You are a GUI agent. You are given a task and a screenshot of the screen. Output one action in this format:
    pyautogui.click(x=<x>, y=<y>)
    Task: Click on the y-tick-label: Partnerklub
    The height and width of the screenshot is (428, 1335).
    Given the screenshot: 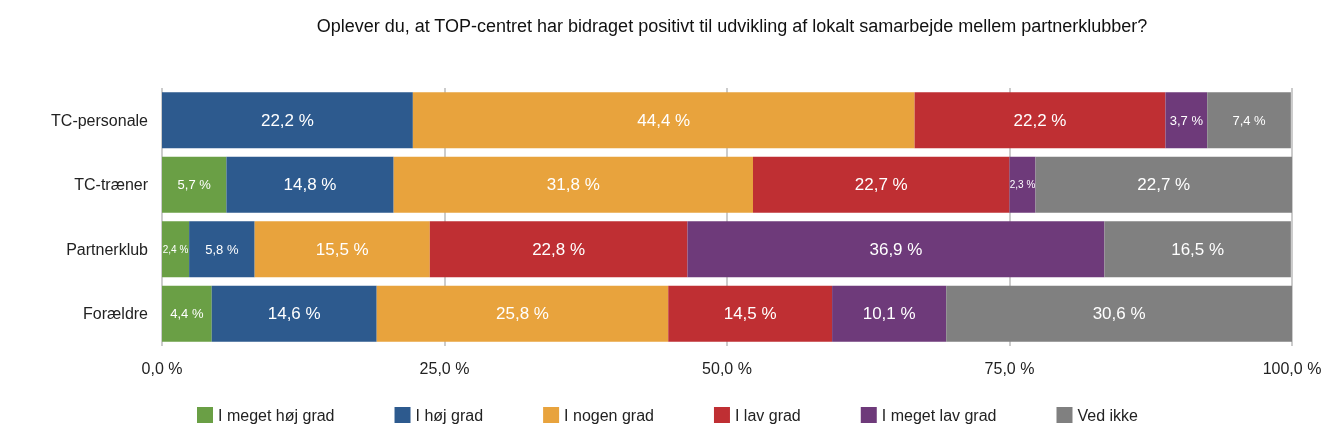 What is the action you would take?
    pyautogui.click(x=107, y=249)
    